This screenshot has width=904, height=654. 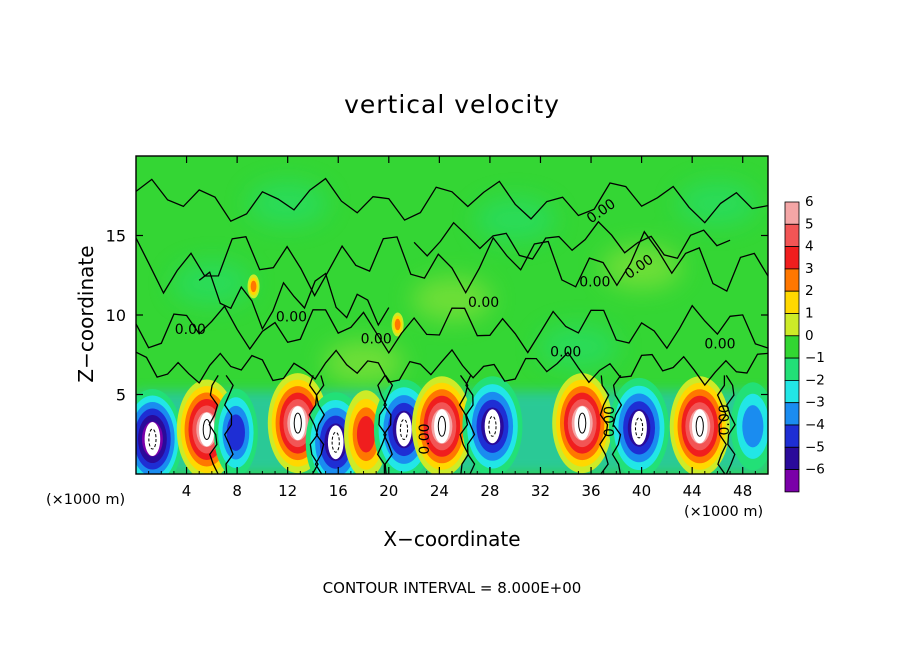 What do you see at coordinates (809, 336) in the screenshot?
I see `colorbar-label: 0` at bounding box center [809, 336].